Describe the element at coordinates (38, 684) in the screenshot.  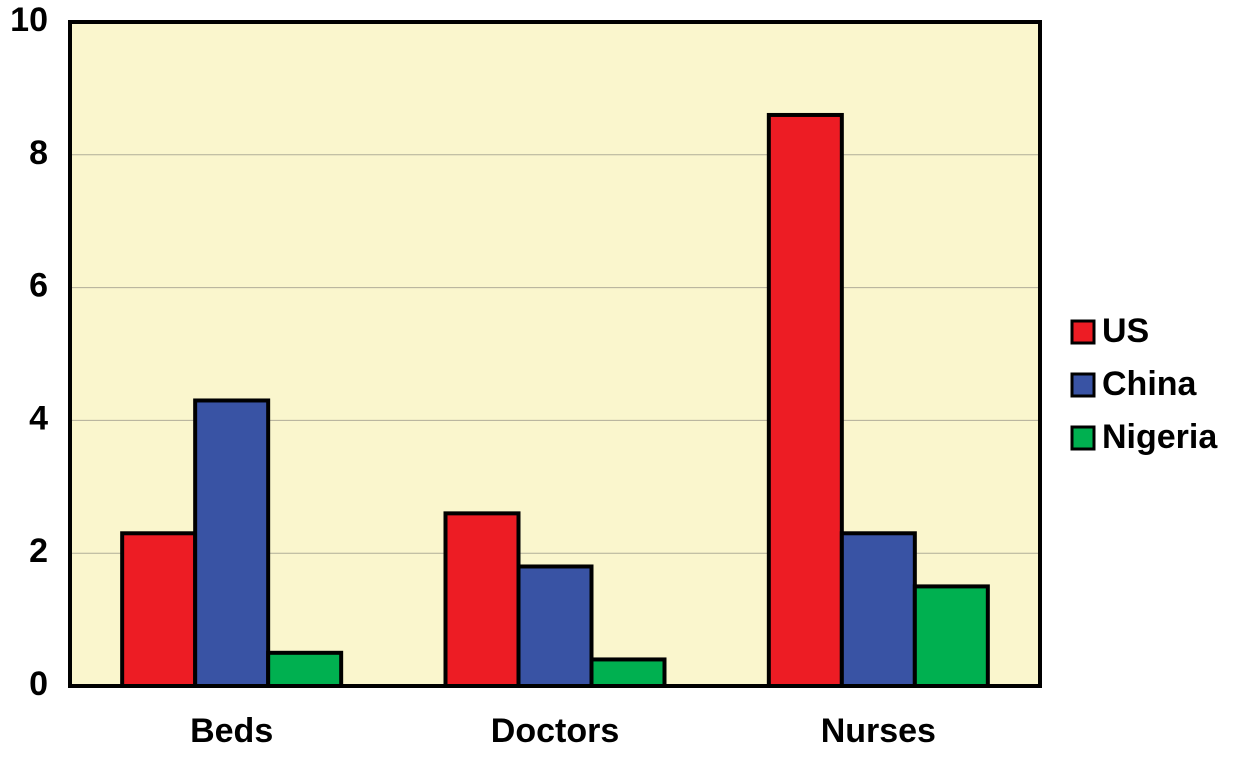
I see `y-tick-label: 0` at that location.